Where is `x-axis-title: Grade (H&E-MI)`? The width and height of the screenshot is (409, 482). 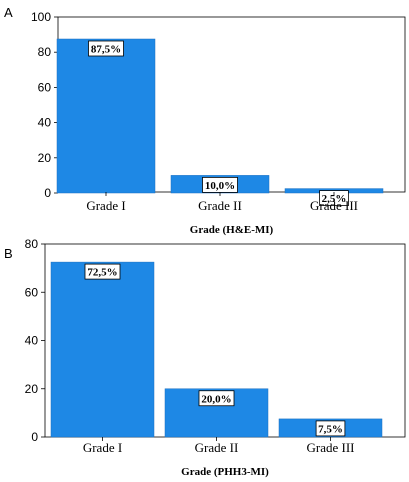 x-axis-title: Grade (H&E-MI) is located at coordinates (232, 230).